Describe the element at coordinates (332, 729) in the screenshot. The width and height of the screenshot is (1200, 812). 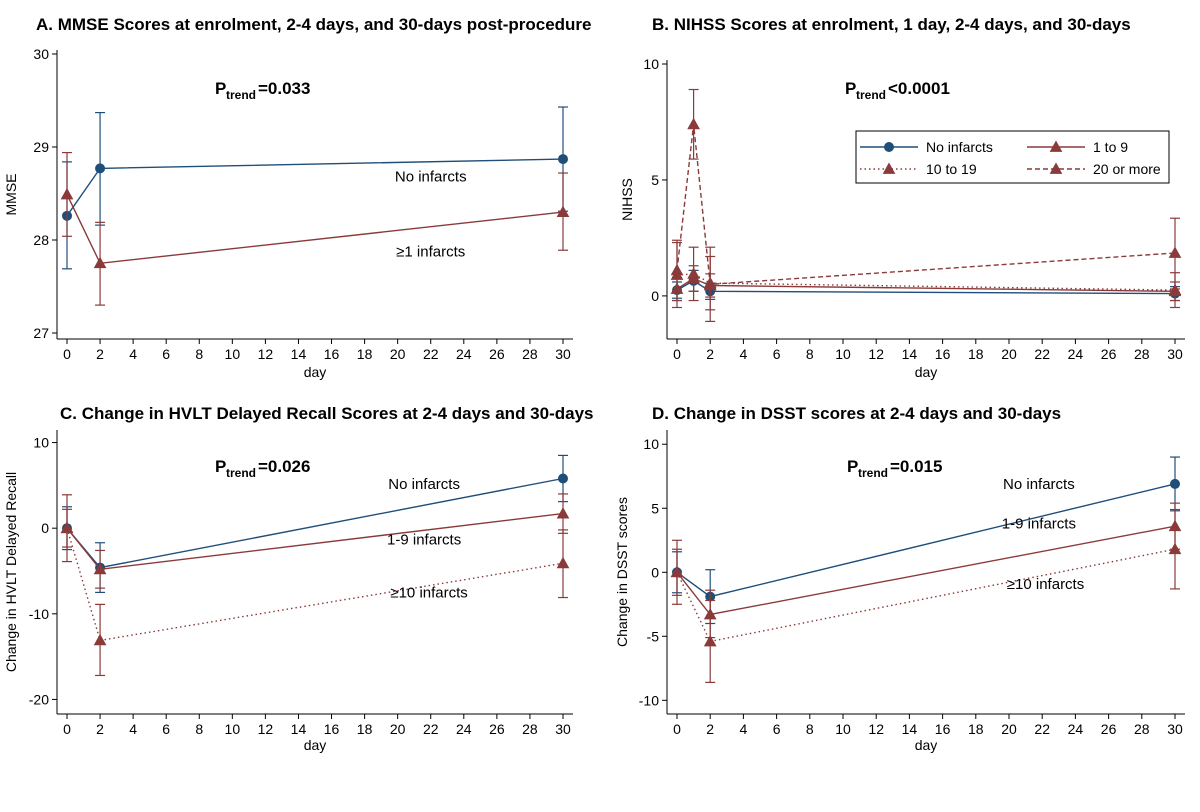
I see `x-tick-label: 16` at that location.